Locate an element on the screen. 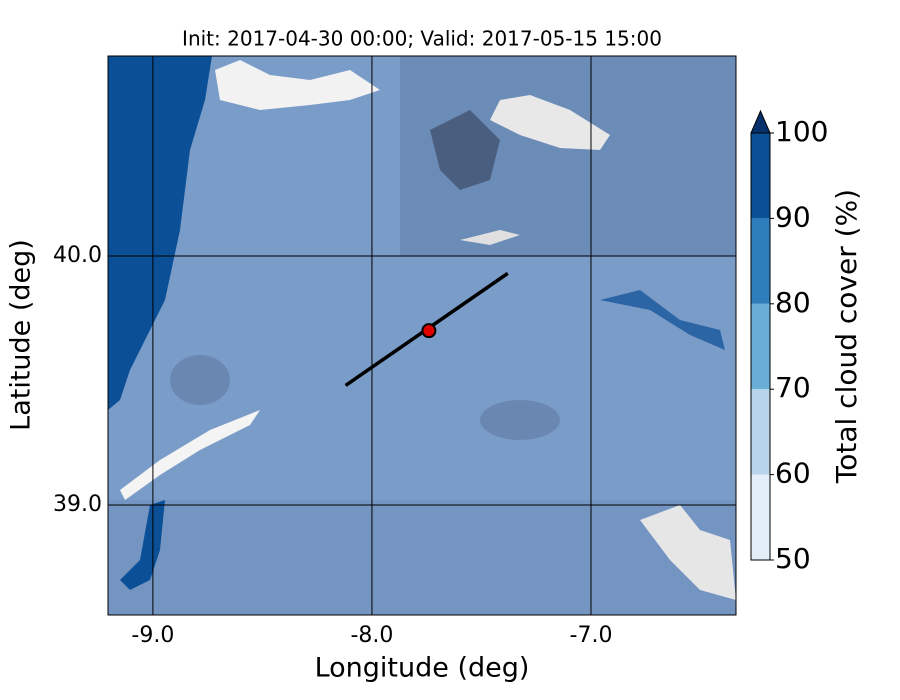 Image resolution: width=900 pixels, height=700 pixels. marks is located at coordinates (426, 329).